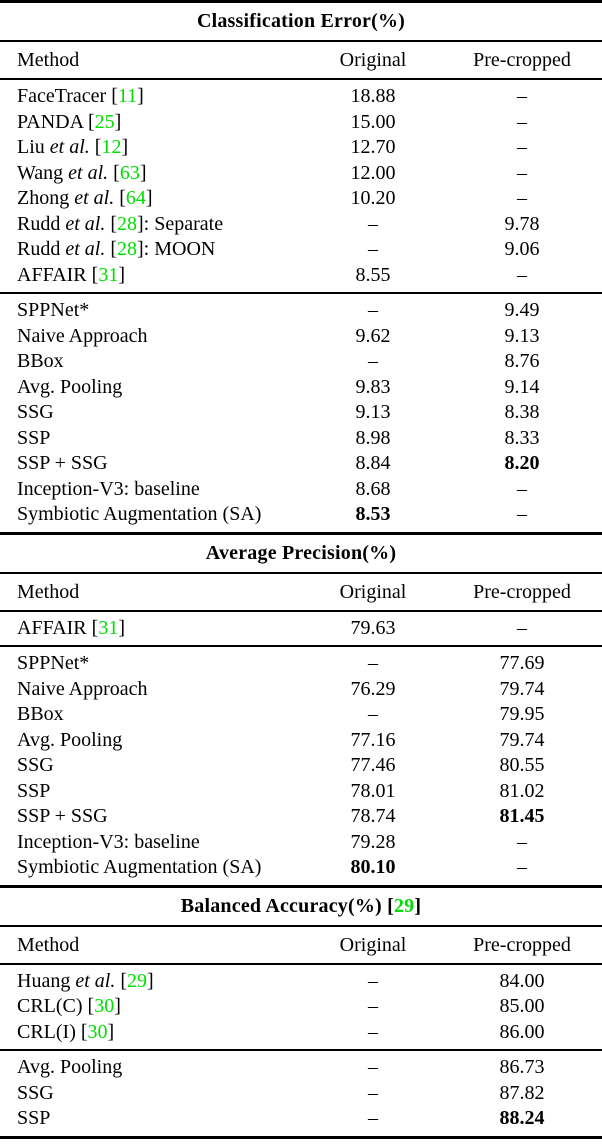 This screenshot has width=602, height=1144. Describe the element at coordinates (301, 515) in the screenshot. I see `table-row: Symbiotic Augmentation (SA) 8.53 –` at that location.